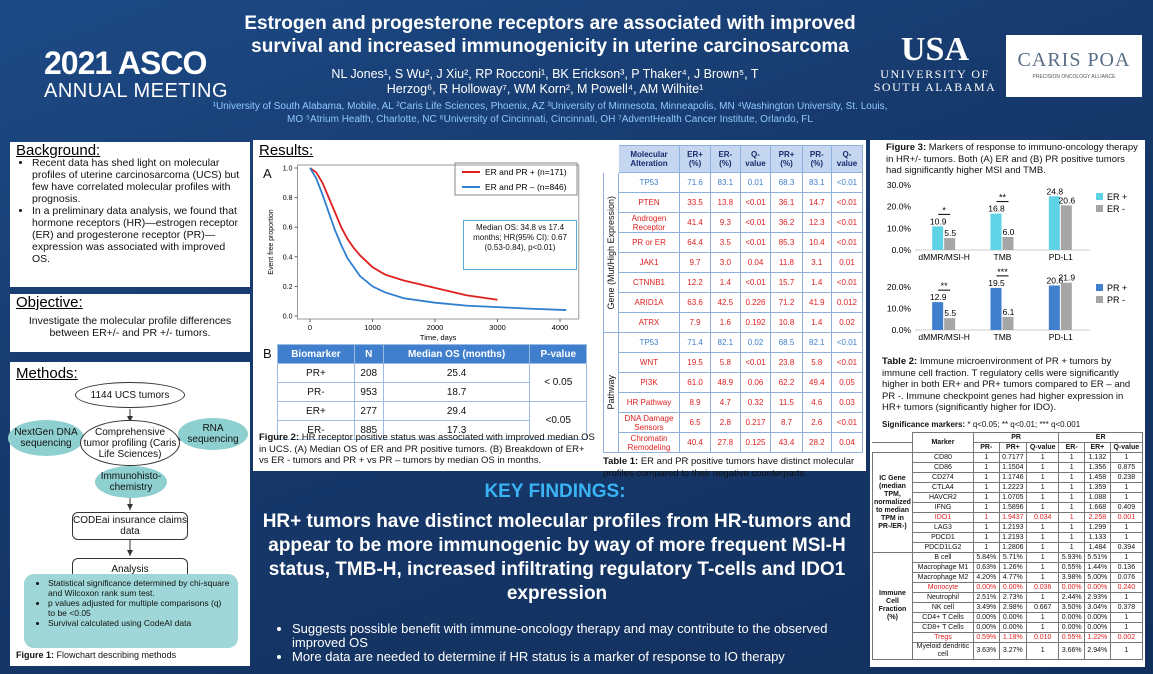 The image size is (1153, 674). Describe the element at coordinates (1043, 607) in the screenshot. I see `cell: 0.667` at that location.